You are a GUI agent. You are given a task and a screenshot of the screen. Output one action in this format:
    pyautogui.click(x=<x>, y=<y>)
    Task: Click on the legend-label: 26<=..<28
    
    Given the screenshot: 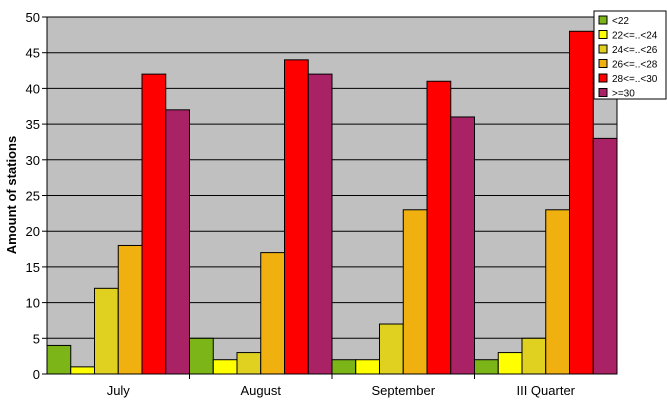 What is the action you would take?
    pyautogui.click(x=635, y=65)
    